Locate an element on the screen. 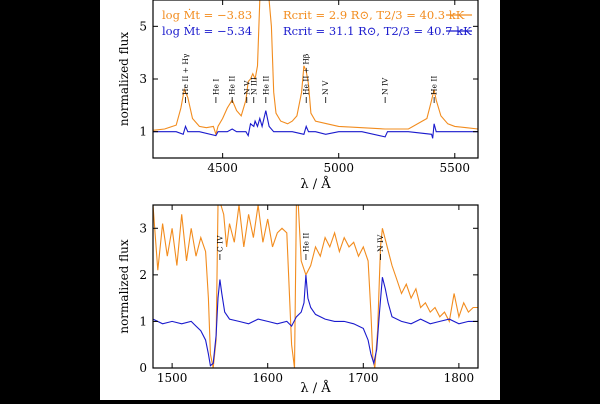 The image size is (600, 404). legend-params-label: Rcrit = 2.9 R⊙, T2/3 = 40.3 kK is located at coordinates (374, 15).